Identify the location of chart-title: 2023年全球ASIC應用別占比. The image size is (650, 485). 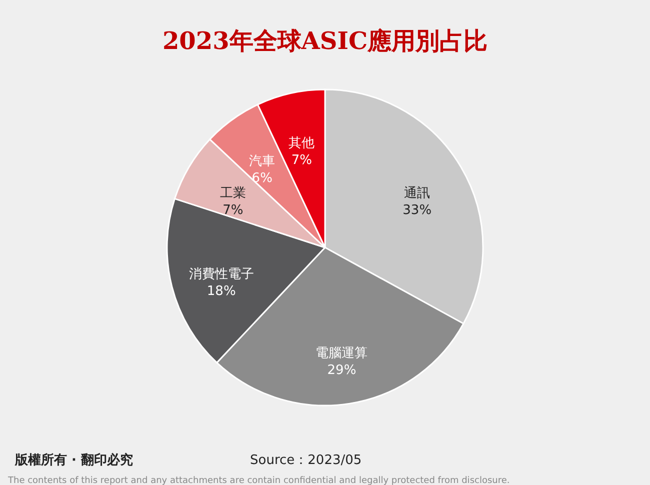
(325, 40).